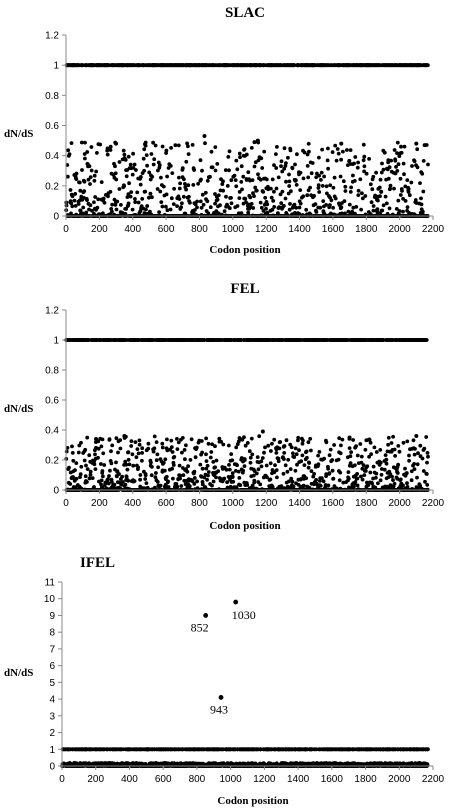 The height and width of the screenshot is (810, 454). What do you see at coordinates (266, 503) in the screenshot?
I see `fel-x-tick-label: 1200` at bounding box center [266, 503].